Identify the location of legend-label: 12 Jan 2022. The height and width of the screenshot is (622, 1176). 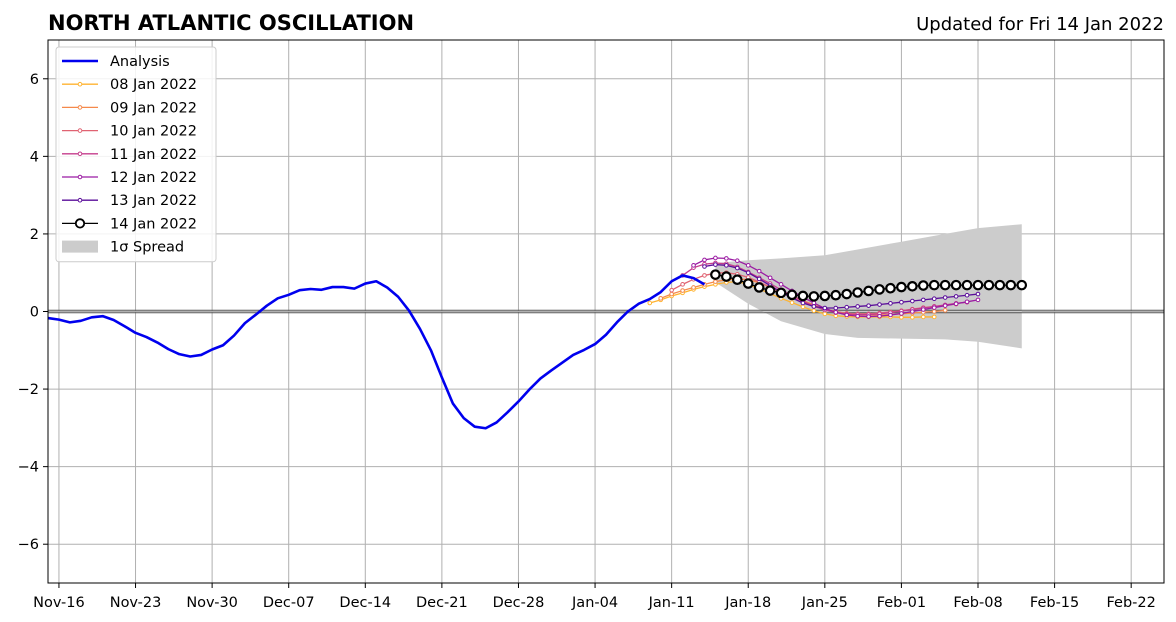
(153, 178).